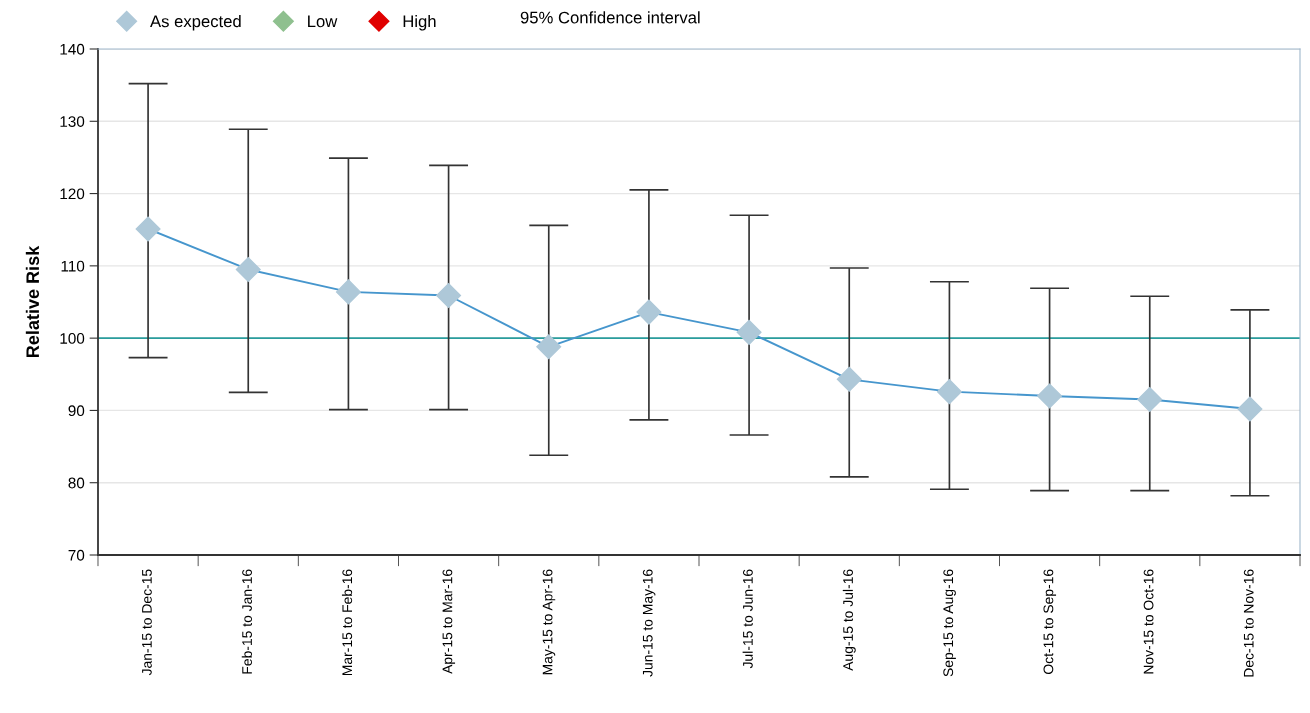 The image size is (1310, 713). I want to click on x-tick-label: Jun-15 to May-16, so click(649, 623).